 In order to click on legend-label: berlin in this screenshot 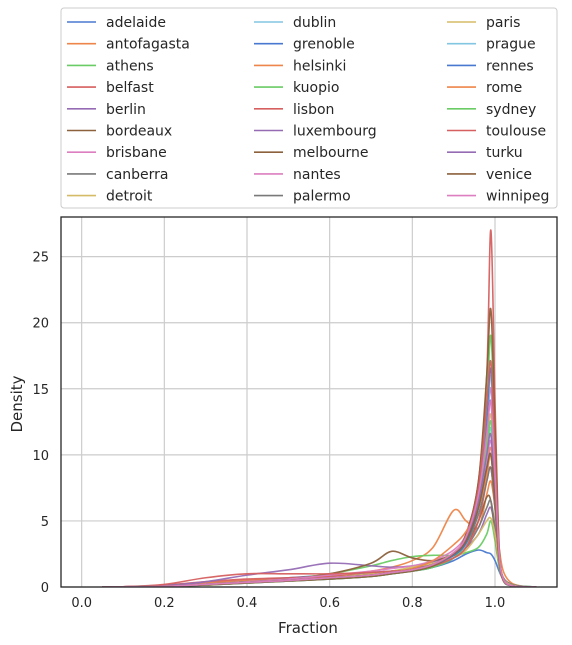, I will do `click(126, 110)`.